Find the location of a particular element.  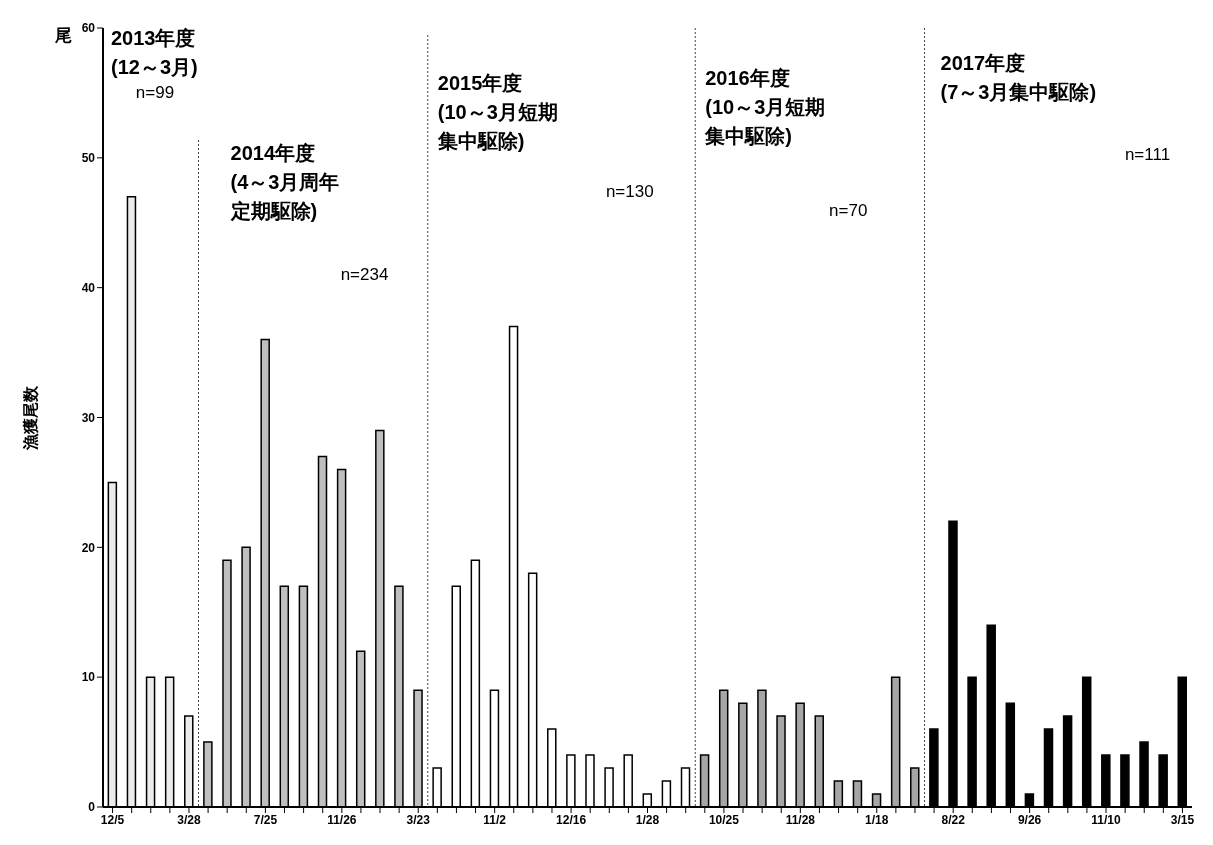

x-tick-label: 12/5 is located at coordinates (112, 819).